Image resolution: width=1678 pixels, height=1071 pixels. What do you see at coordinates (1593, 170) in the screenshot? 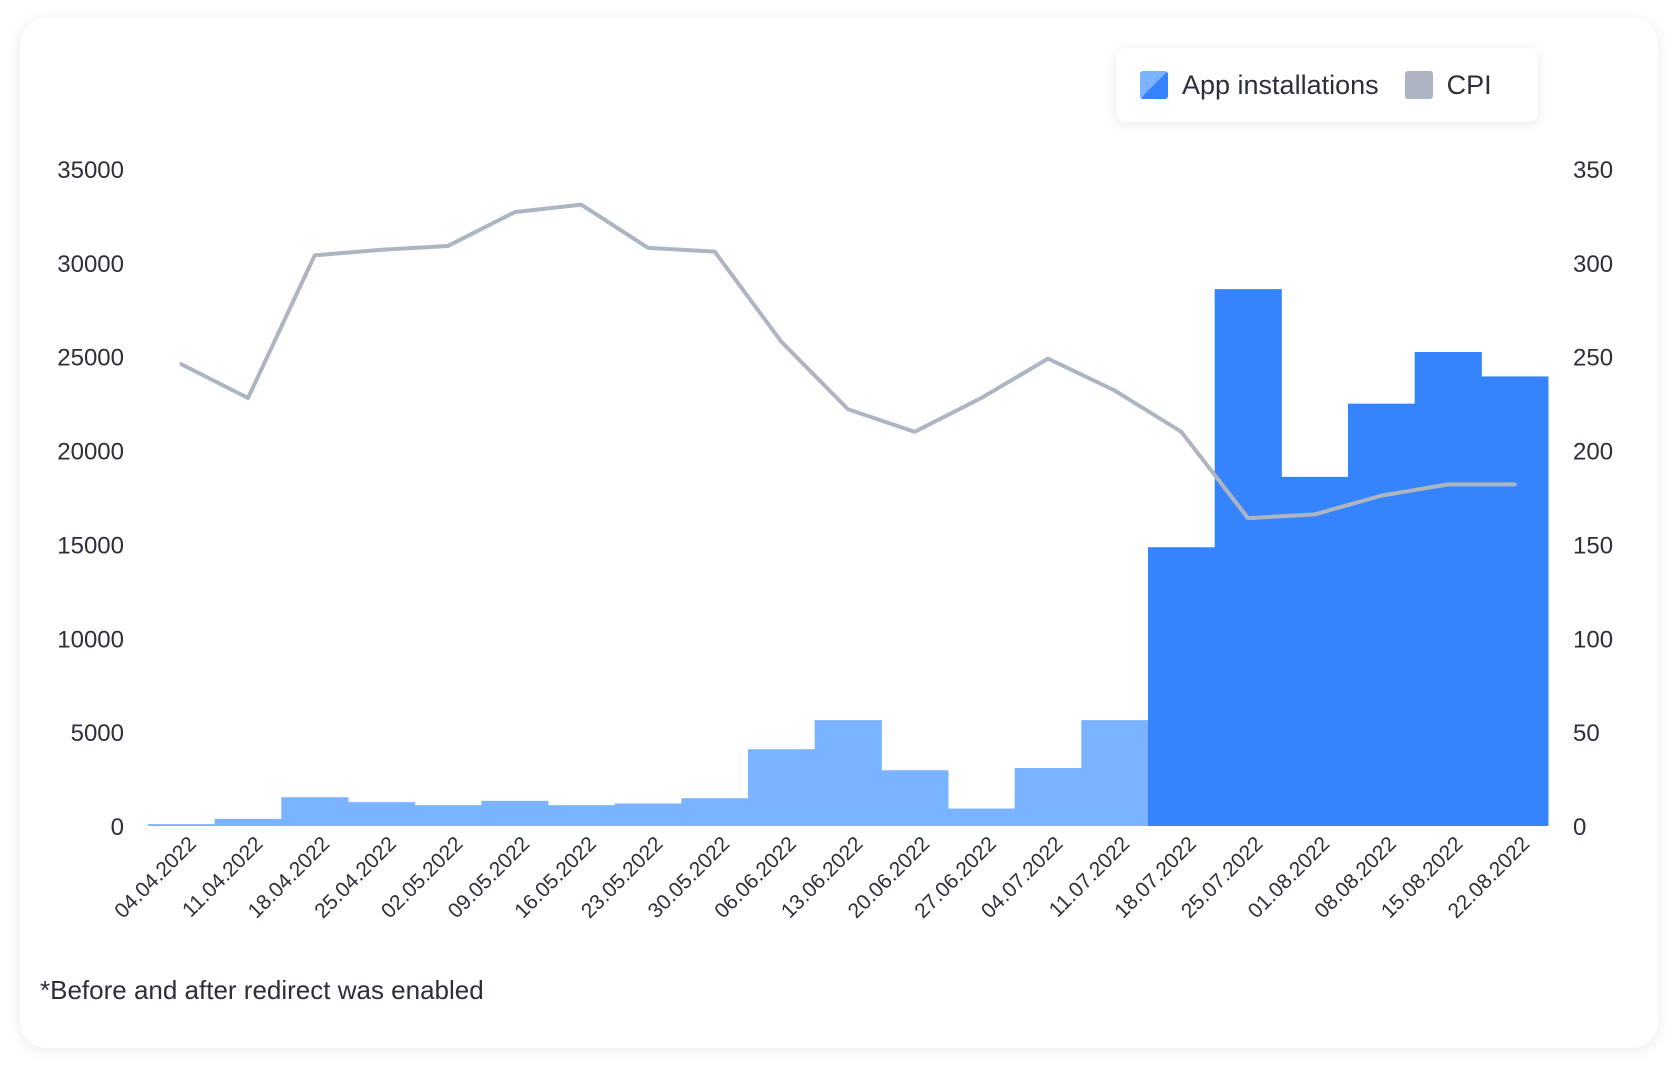
I see `y-right-tick: 350` at bounding box center [1593, 170].